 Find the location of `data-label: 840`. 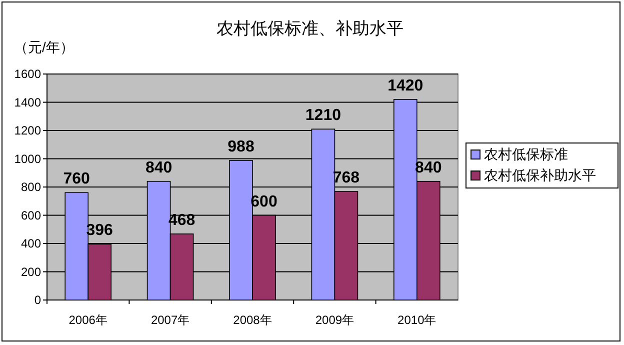

data-label: 840 is located at coordinates (158, 167).